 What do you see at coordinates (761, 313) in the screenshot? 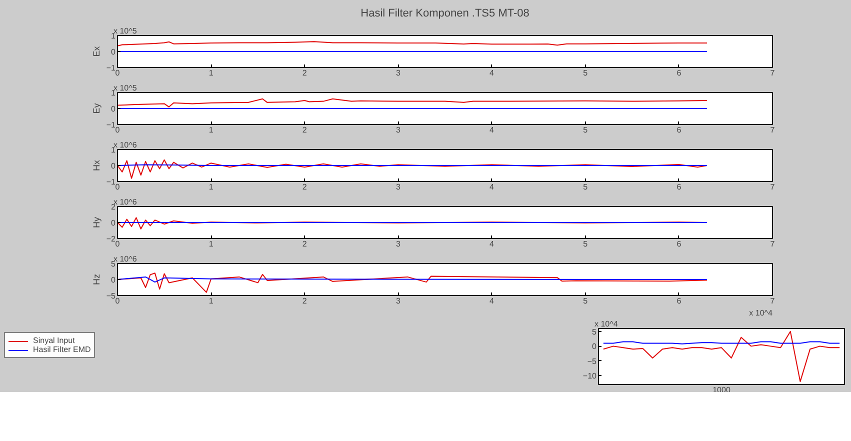
I see `x-axis-title: x 10^4` at bounding box center [761, 313].